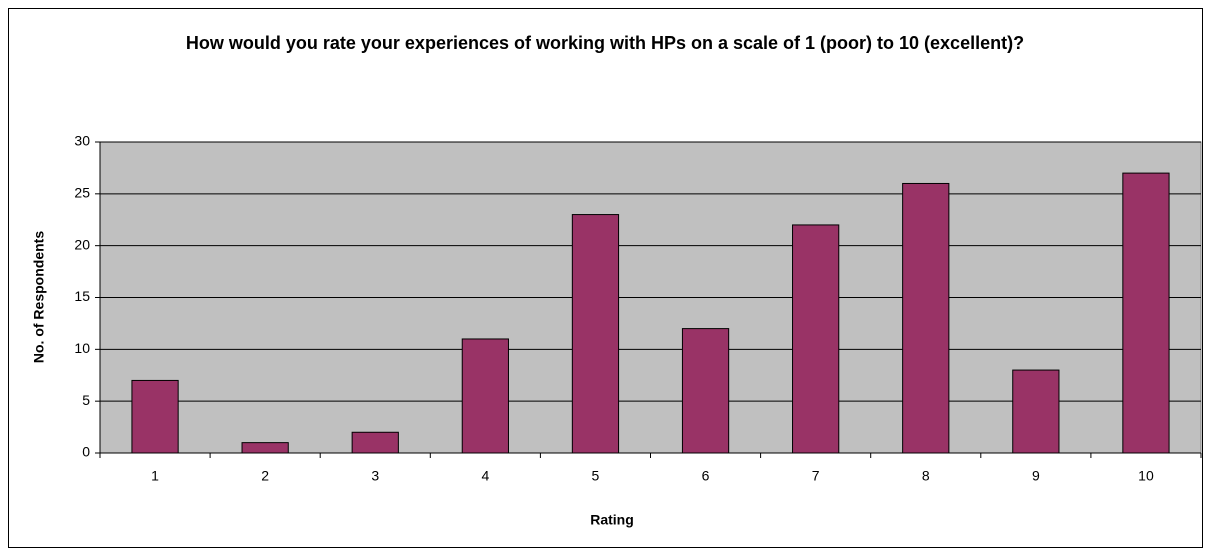  Describe the element at coordinates (816, 476) in the screenshot. I see `x-tick-label: 7` at that location.